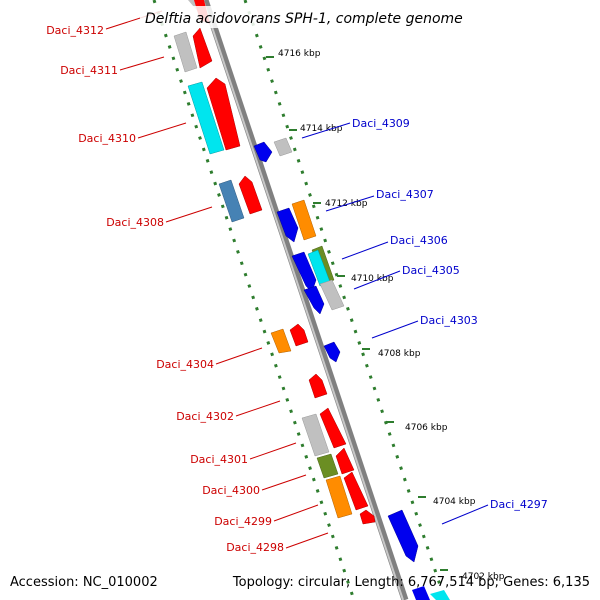 This screenshot has width=600, height=600. Describe the element at coordinates (304, 220) in the screenshot. I see `gene-arrow-daci-4307-orange` at that location.